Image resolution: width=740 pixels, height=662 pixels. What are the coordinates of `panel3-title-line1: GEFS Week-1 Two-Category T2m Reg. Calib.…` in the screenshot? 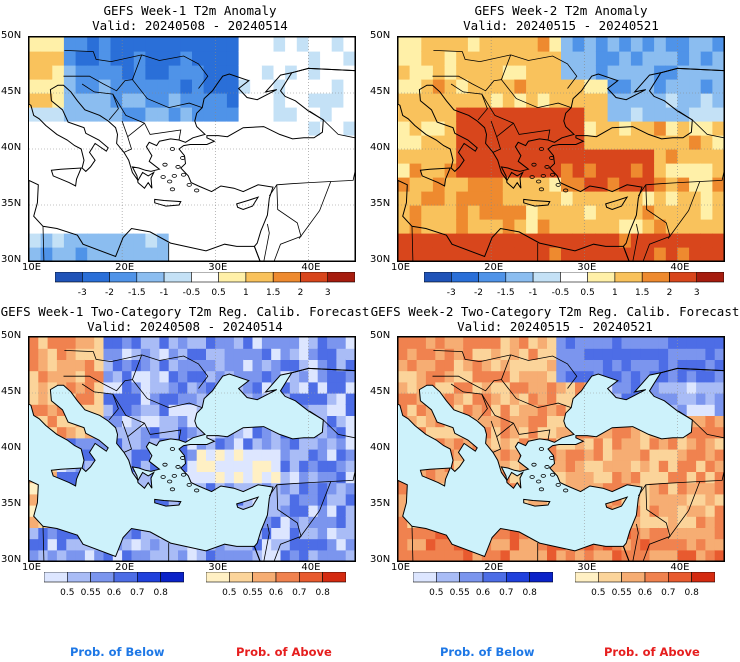 It's located at (185, 311).